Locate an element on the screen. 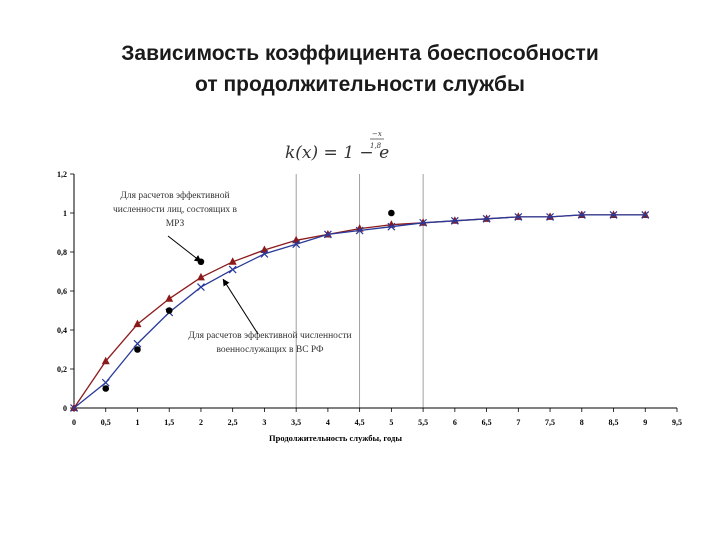  x-tick-label: 8,5 is located at coordinates (614, 422).